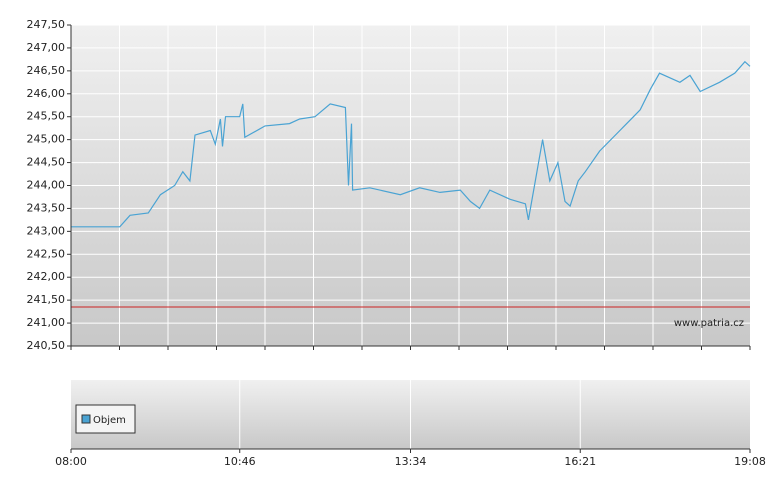 The height and width of the screenshot is (490, 780). Describe the element at coordinates (709, 323) in the screenshot. I see `watermark: www.patria.cz` at that location.